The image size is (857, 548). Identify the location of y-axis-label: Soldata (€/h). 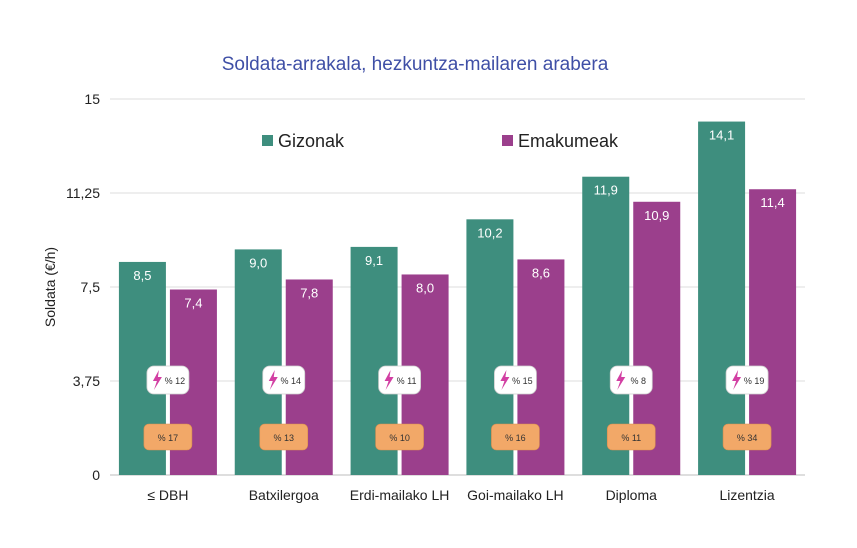
(50, 287).